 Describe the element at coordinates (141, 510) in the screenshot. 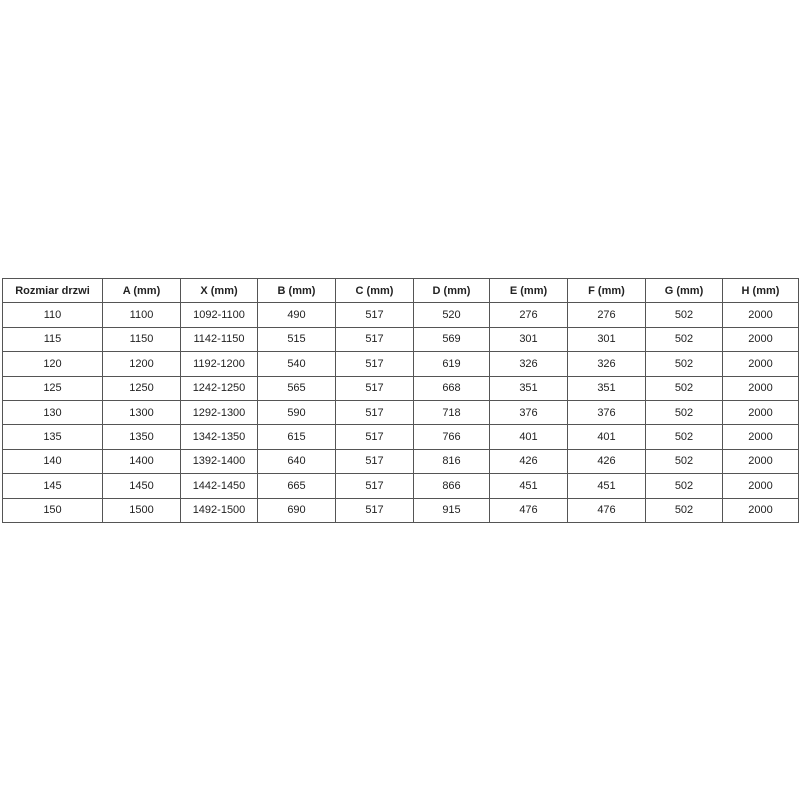

I see `table-cell: 1500` at that location.